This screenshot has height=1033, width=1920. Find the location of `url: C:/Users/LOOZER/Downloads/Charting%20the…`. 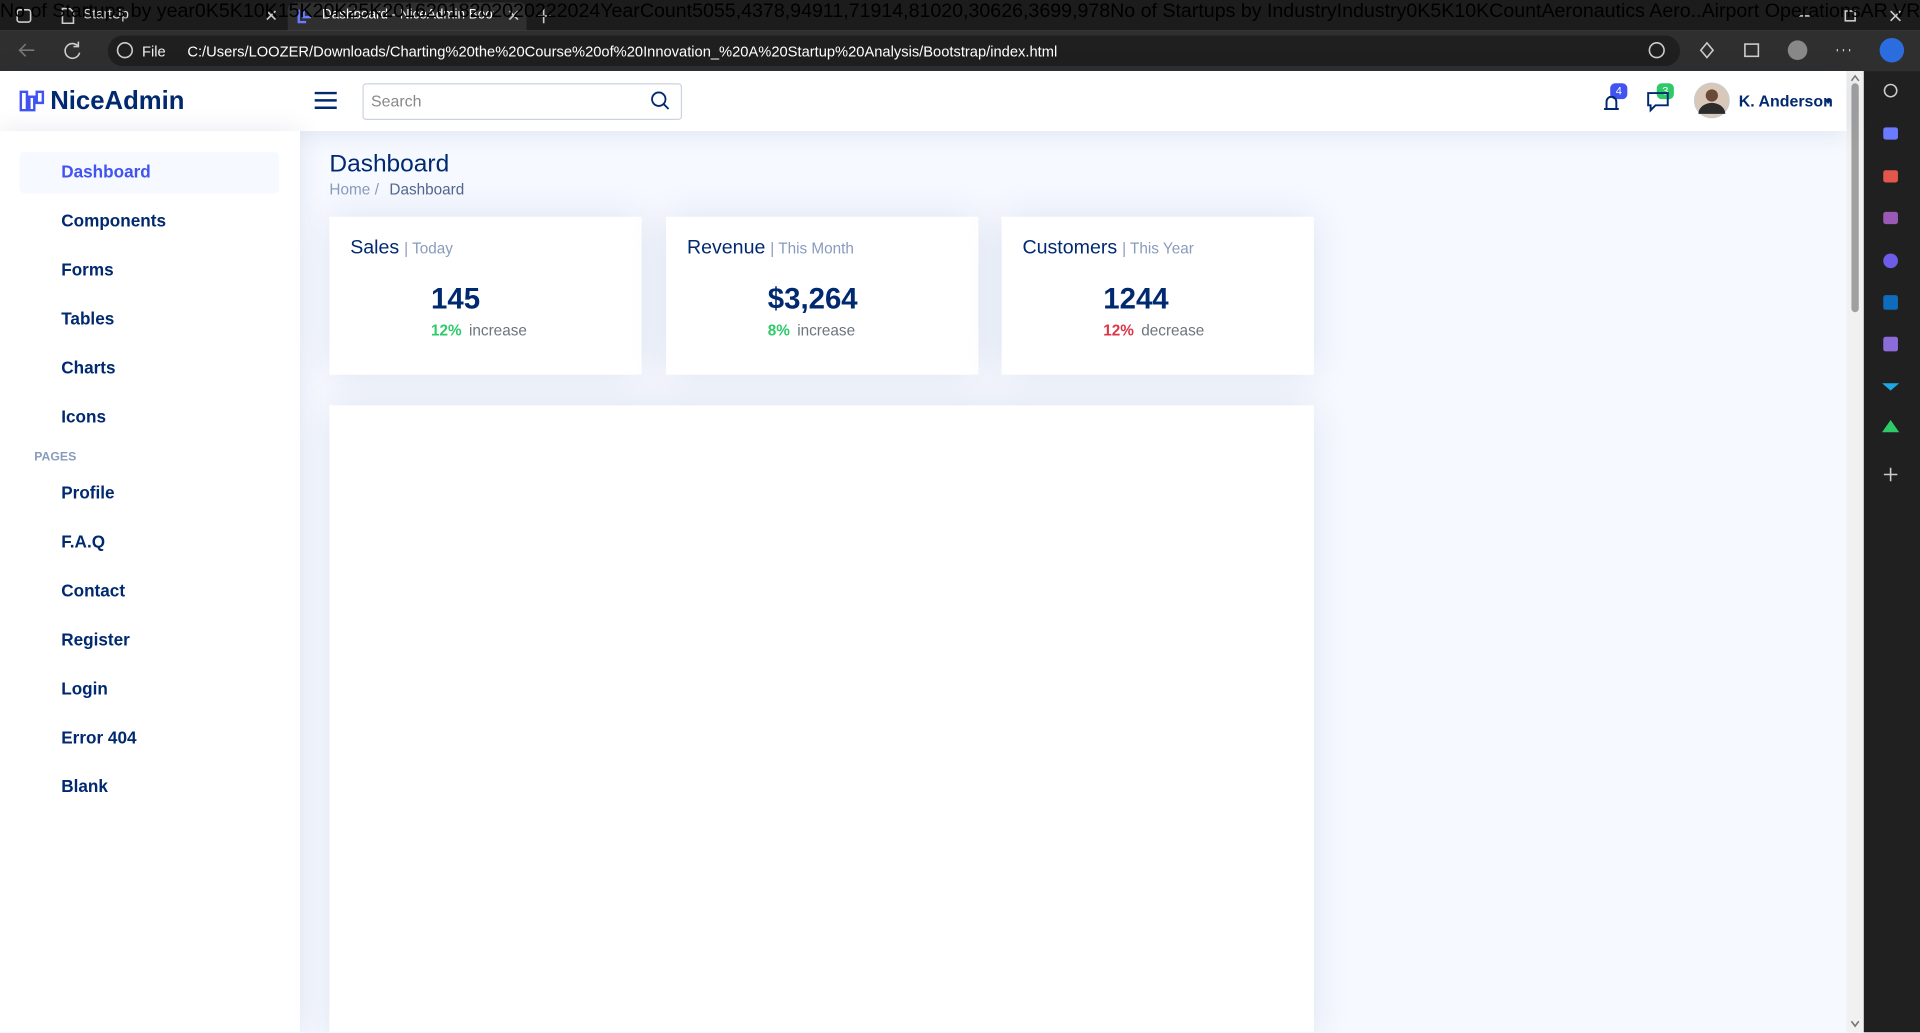

url: C:/Users/LOOZER/Downloads/Charting%20the… is located at coordinates (622, 51).